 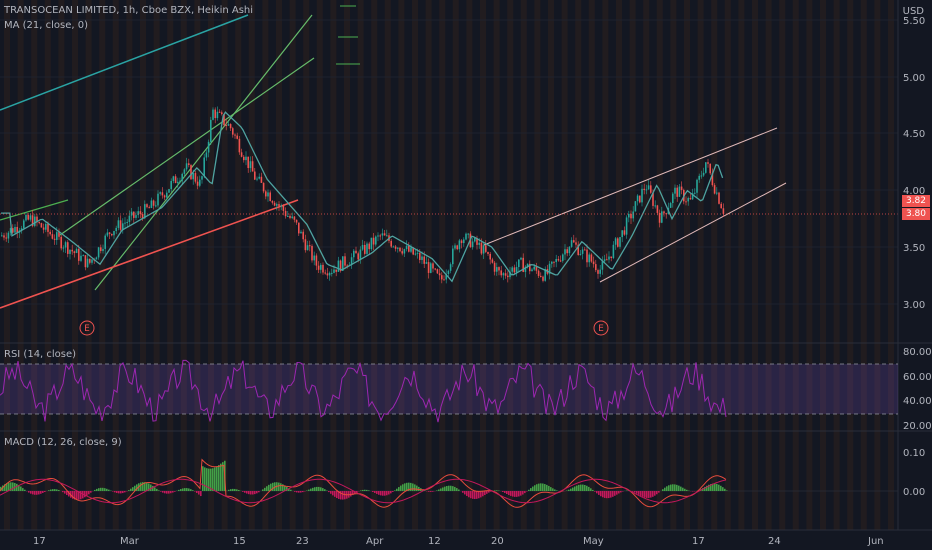 I want to click on time-tick-11: Jun, so click(x=875, y=541).